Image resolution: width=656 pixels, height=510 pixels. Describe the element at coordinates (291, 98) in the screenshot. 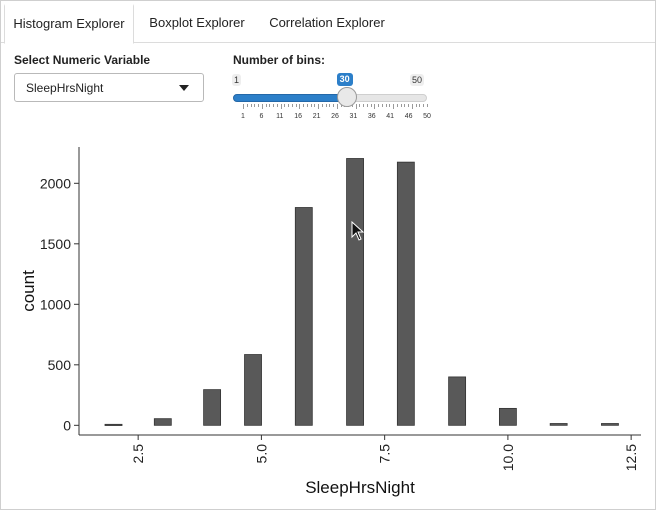

I see `slider-fill` at that location.